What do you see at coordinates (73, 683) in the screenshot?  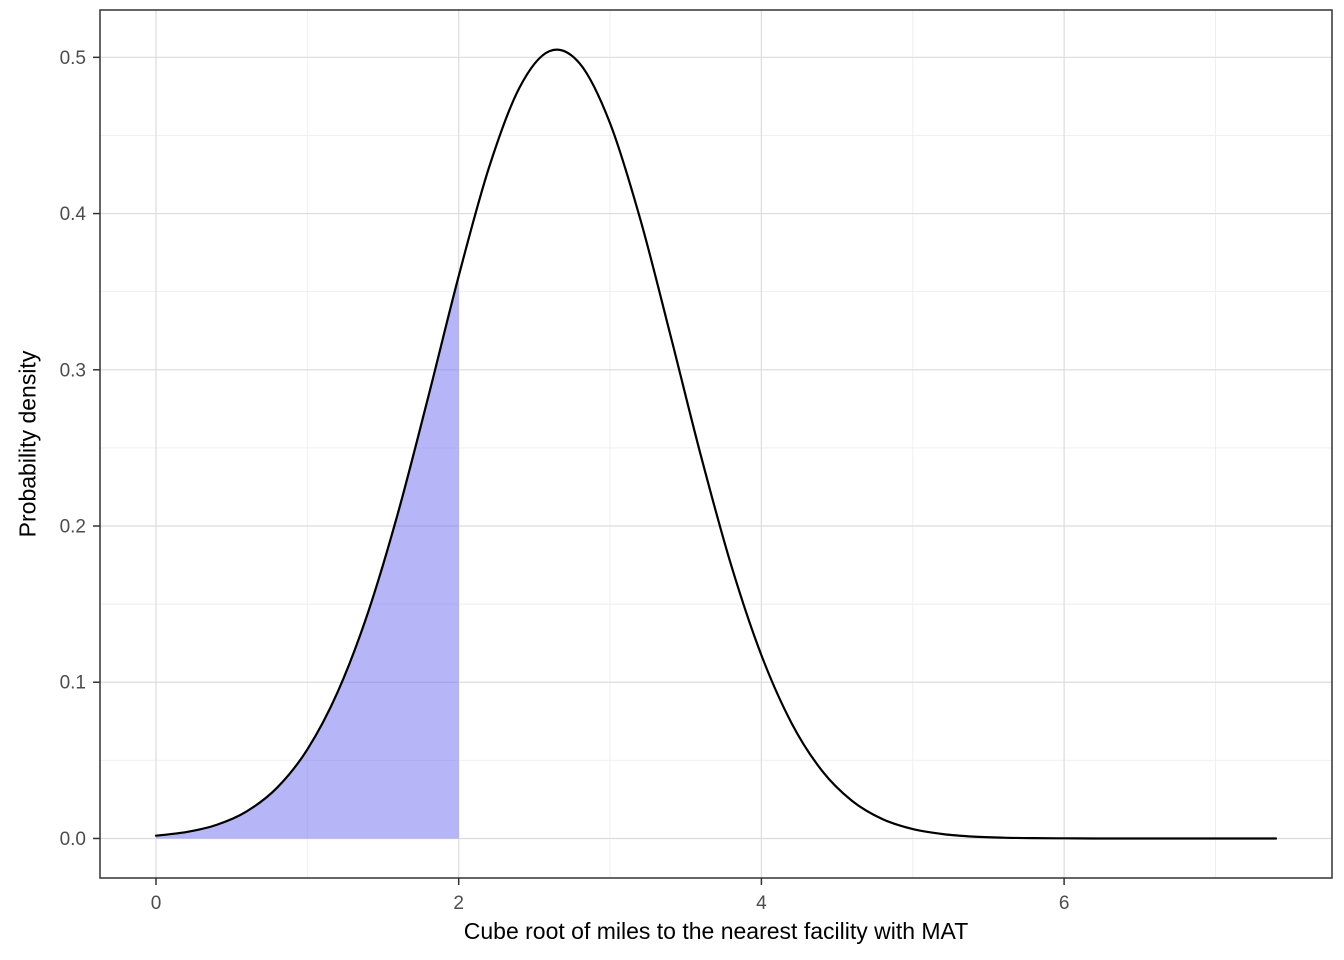 I see `y-tick-label: 0.1` at bounding box center [73, 683].